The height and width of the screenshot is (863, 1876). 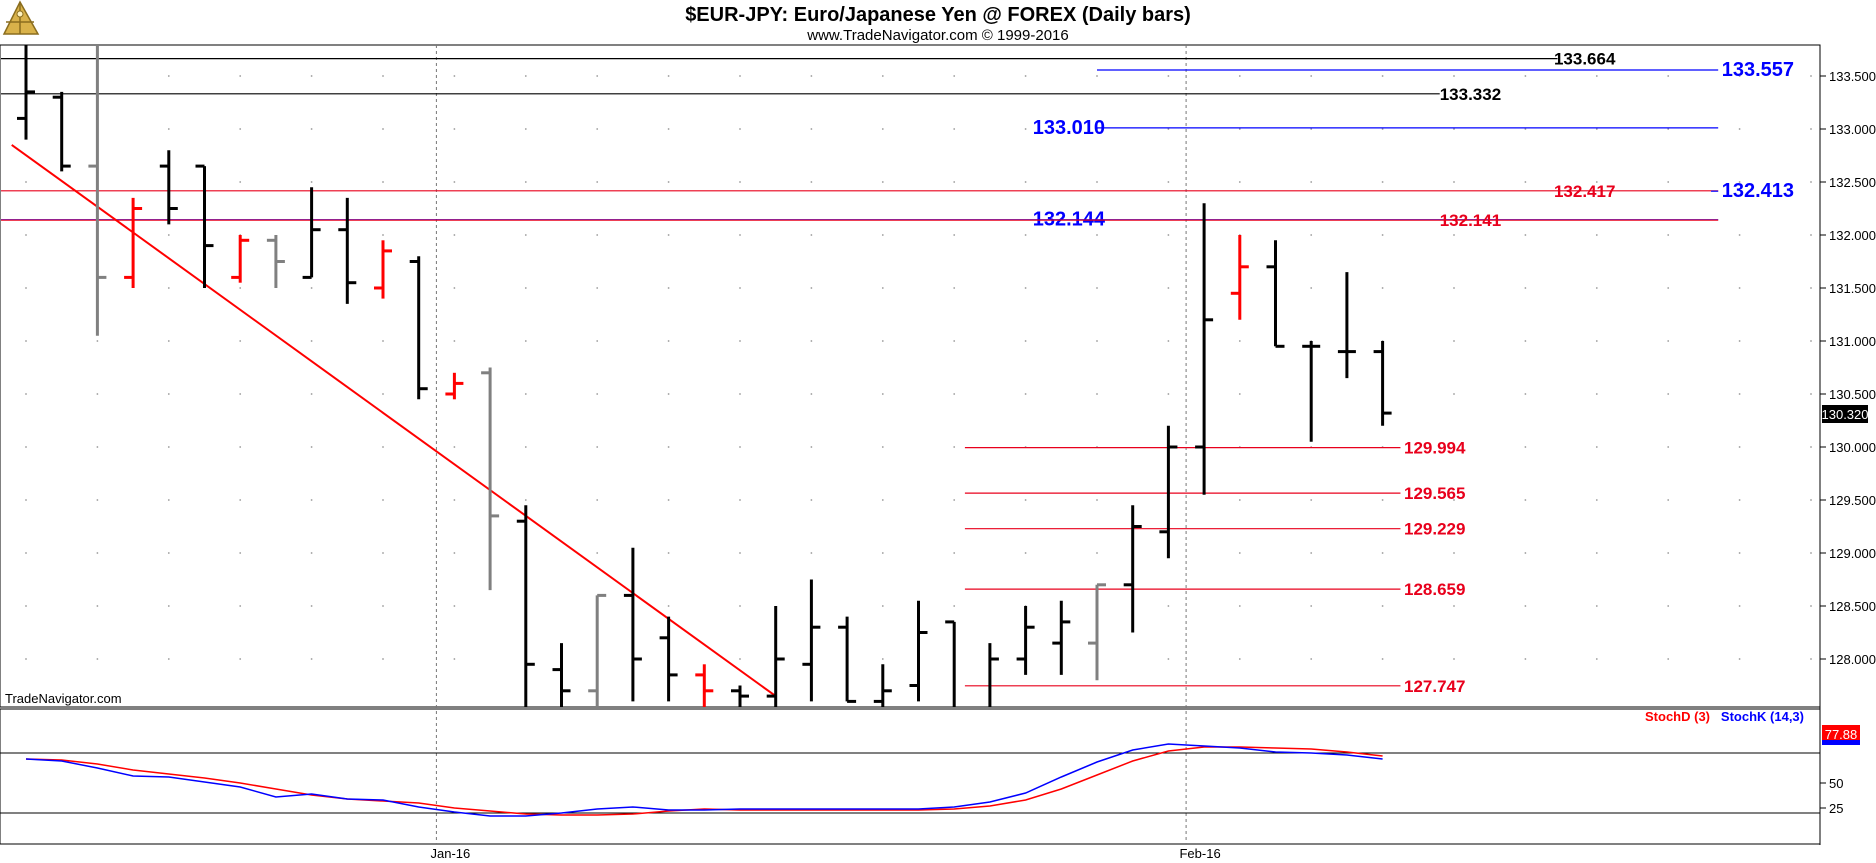 What do you see at coordinates (1677, 716) in the screenshot?
I see `legend-stoch-d: StochD (3)` at bounding box center [1677, 716].